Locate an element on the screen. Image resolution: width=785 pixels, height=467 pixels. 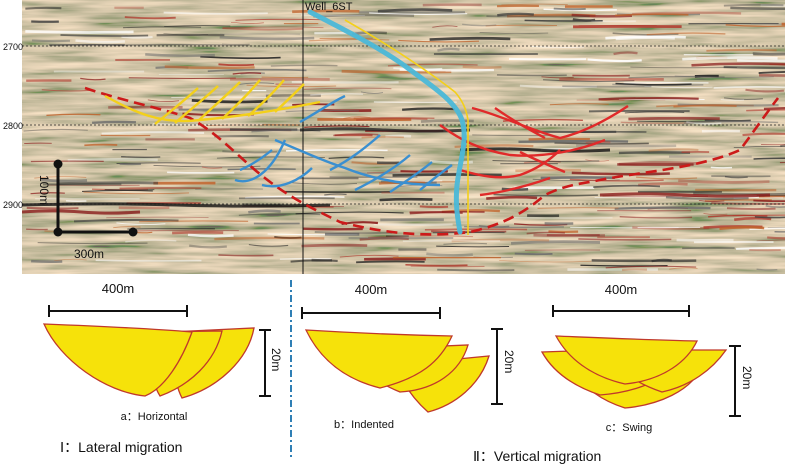
model-a-width-ticks is located at coordinates (118, 311).